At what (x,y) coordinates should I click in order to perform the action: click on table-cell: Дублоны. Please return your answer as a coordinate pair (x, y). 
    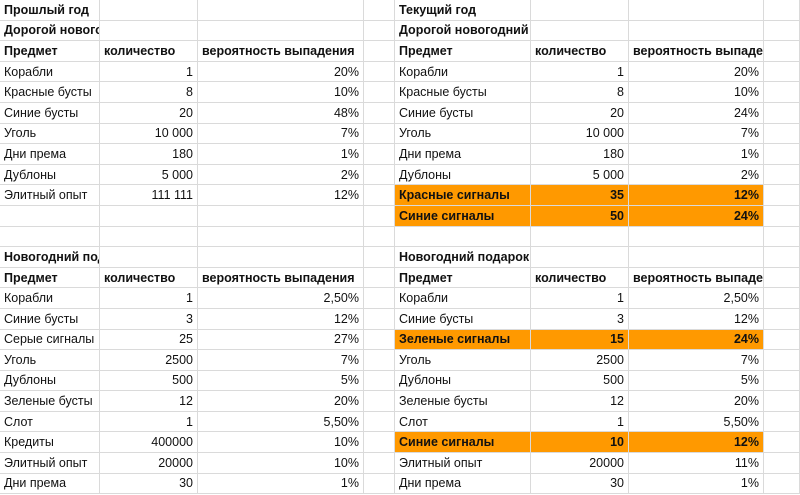
    Looking at the image, I should click on (463, 175).